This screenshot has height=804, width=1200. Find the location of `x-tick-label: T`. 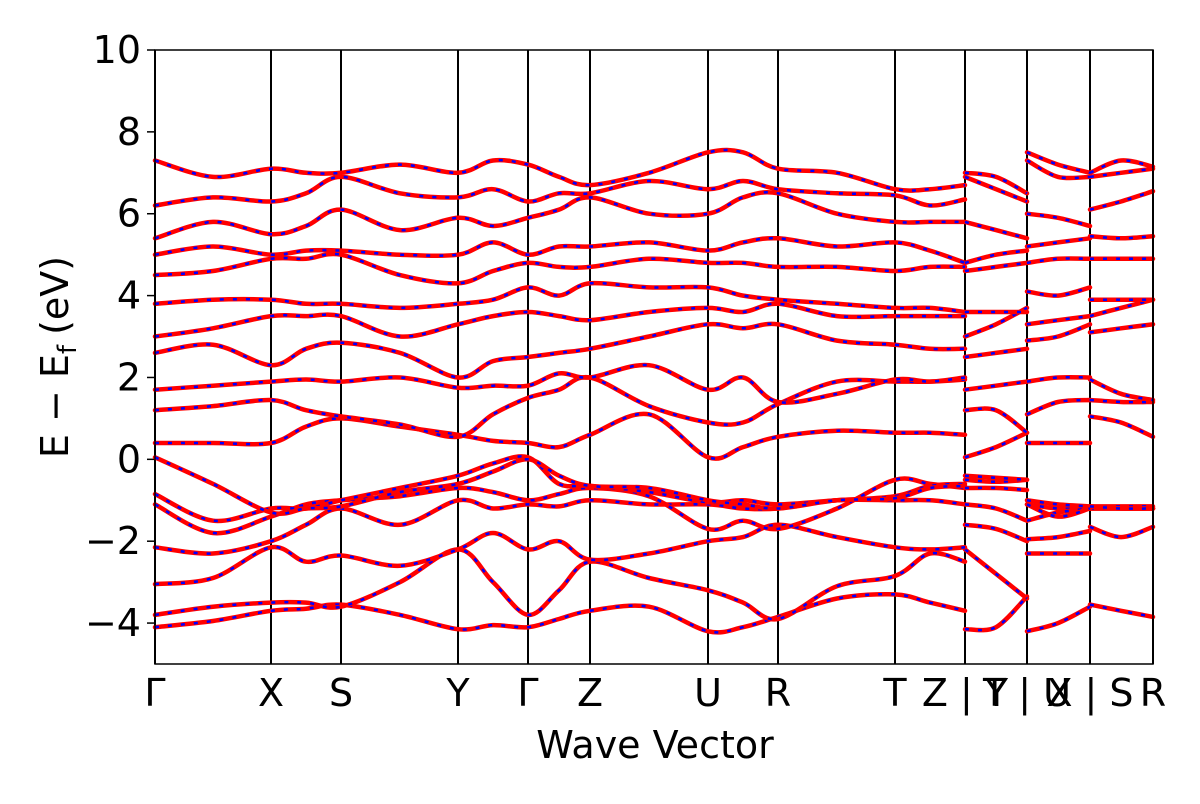

x-tick-label: T is located at coordinates (894, 693).